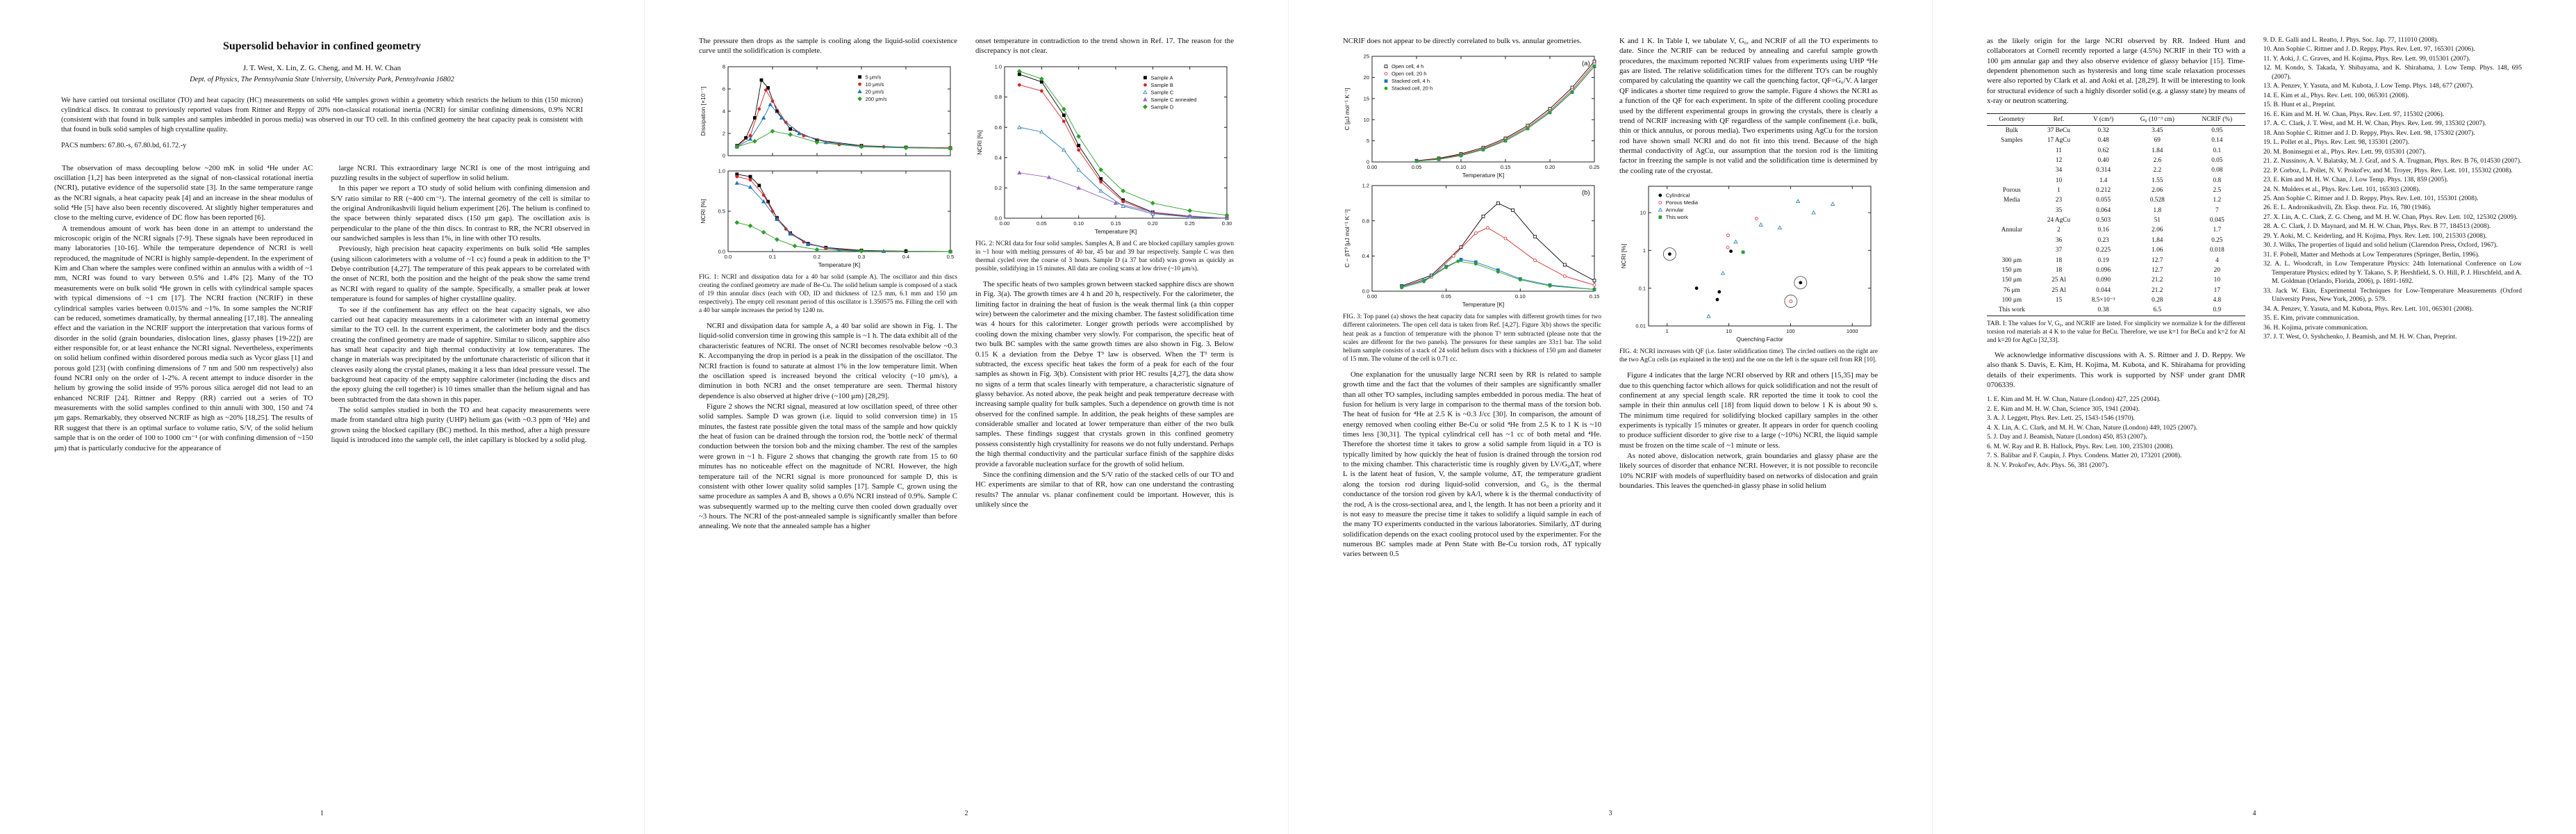  I want to click on table-row: 150 μm 25 Al 0.090 21.2 10, so click(2116, 280).